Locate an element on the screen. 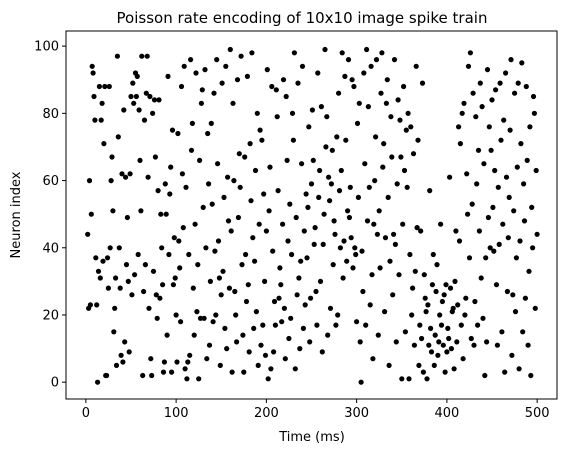  y-tick-label: 100 is located at coordinates (46, 47).